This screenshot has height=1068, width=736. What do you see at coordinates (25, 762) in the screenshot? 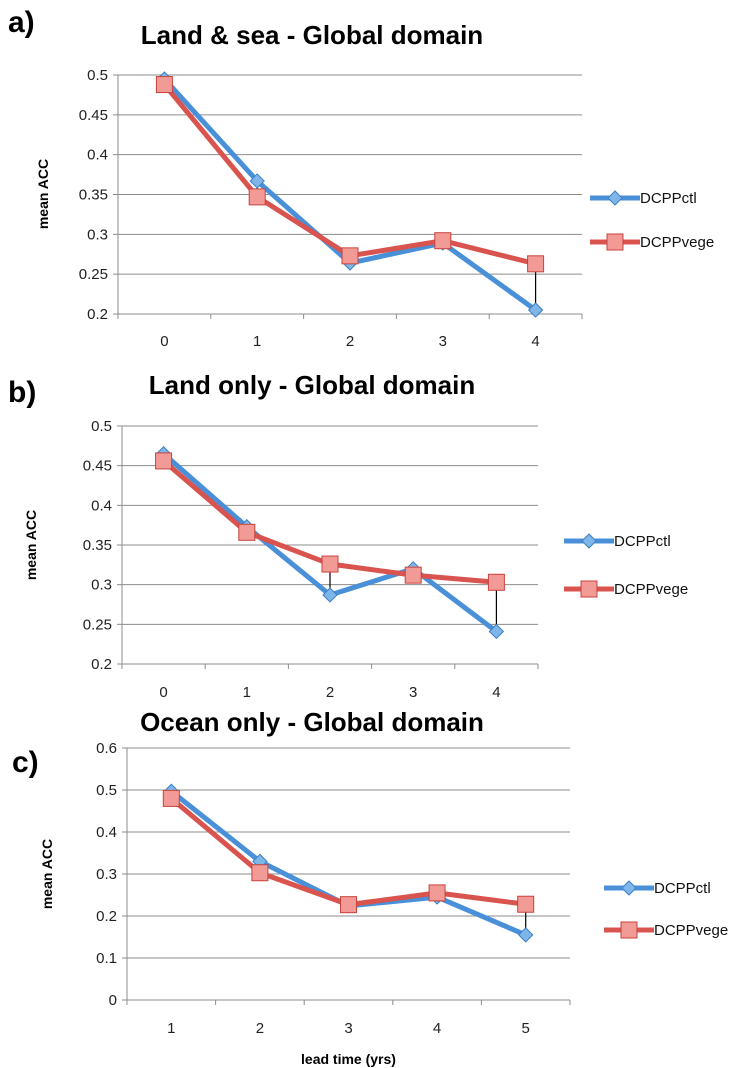
I see `panel-label: c)` at bounding box center [25, 762].